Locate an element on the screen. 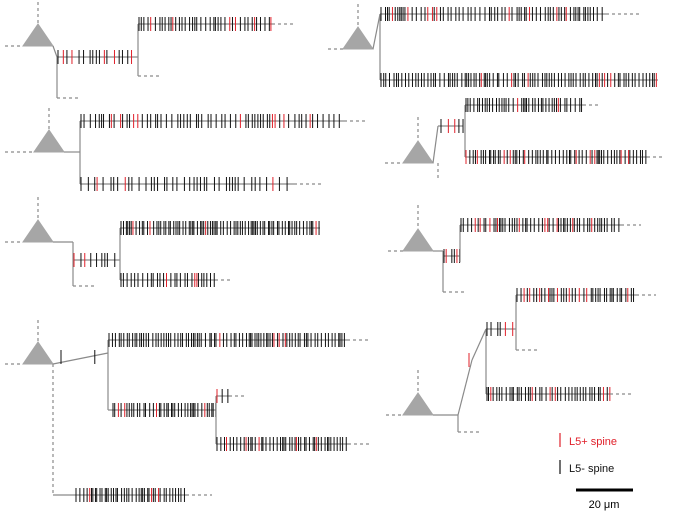  legend-negative-label: L5- spine is located at coordinates (591, 469).